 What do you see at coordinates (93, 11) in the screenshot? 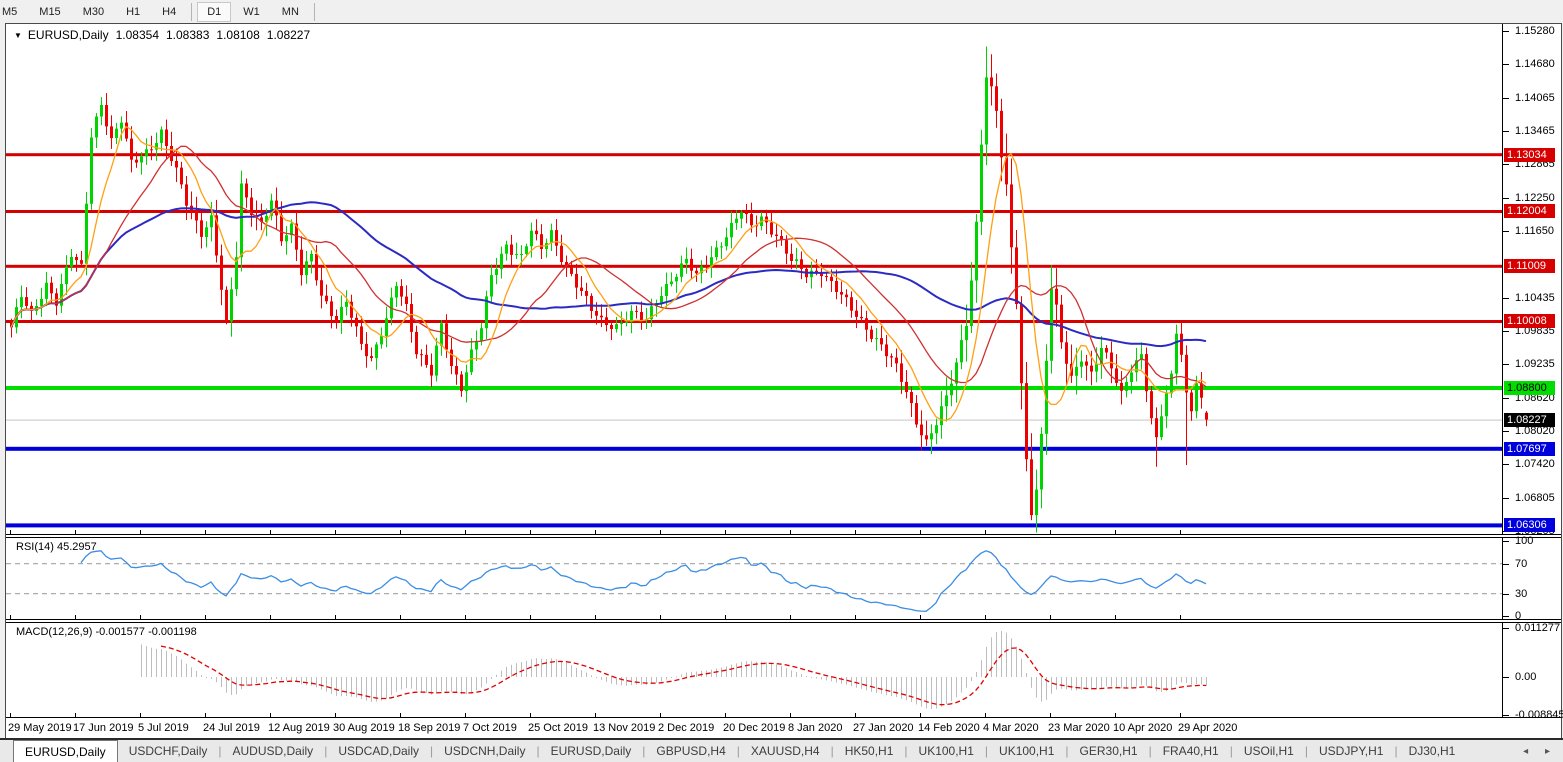
I see `period-button-M30: M30` at bounding box center [93, 11].